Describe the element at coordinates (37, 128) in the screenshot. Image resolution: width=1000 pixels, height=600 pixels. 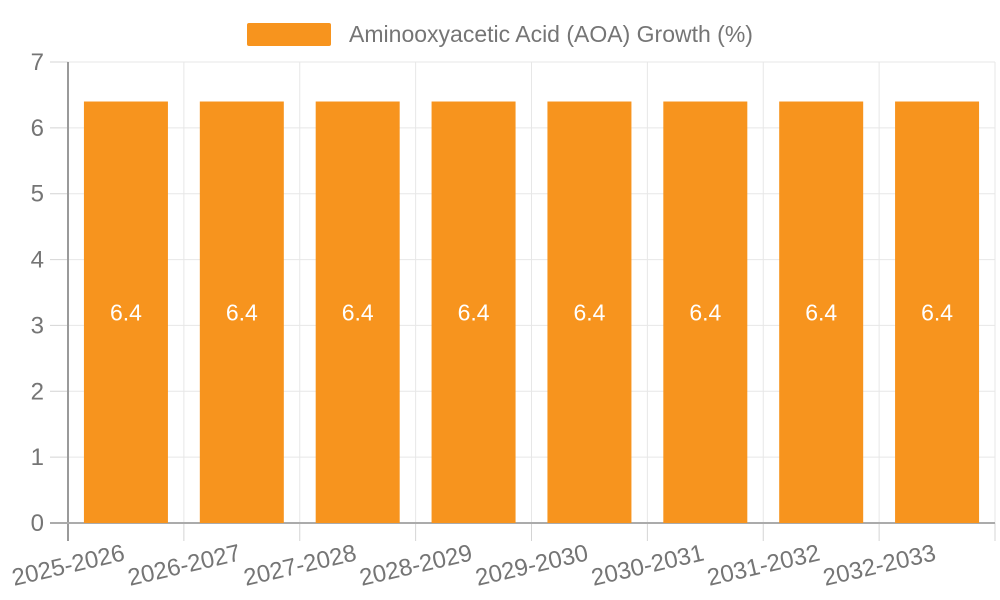
I see `y-axis-tick-label: 6` at that location.